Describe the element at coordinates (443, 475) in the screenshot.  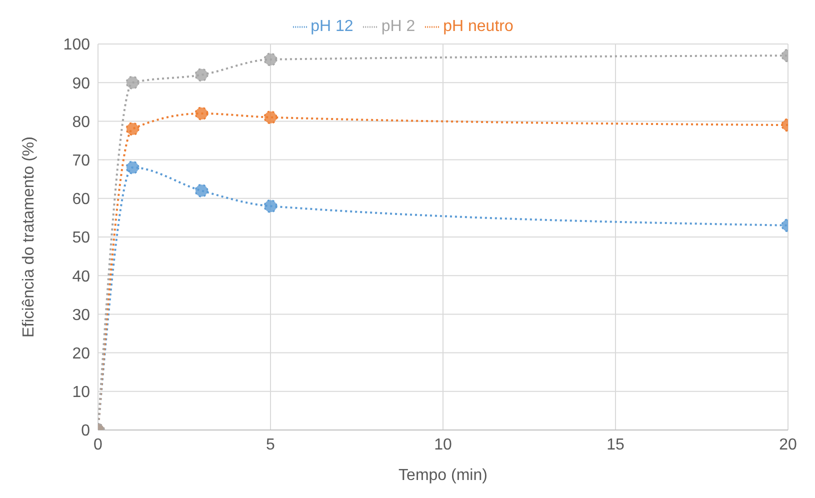
I see `x-axis-title: Tempo (min)` at that location.